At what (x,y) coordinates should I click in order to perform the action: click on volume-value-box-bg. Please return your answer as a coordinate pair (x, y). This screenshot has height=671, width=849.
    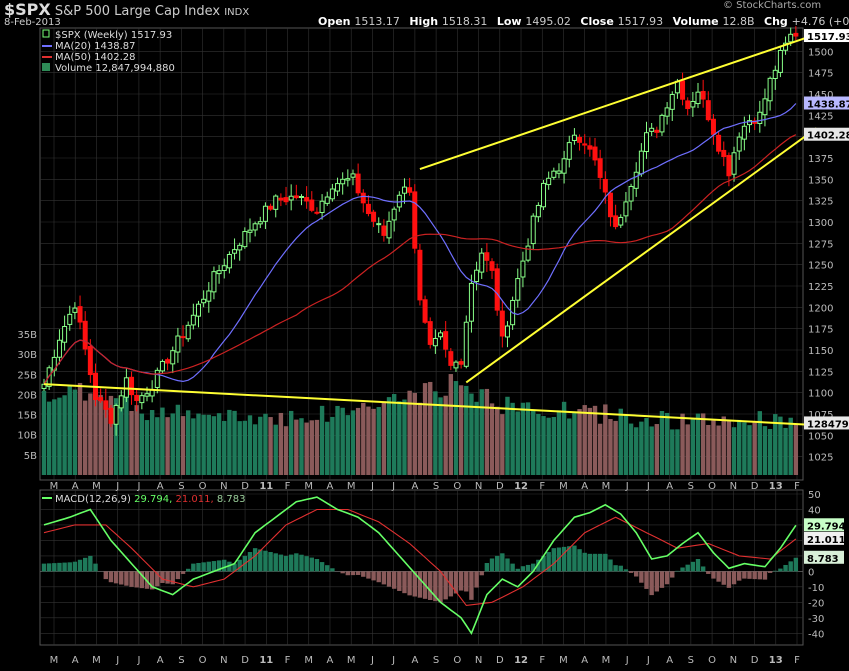
    Looking at the image, I should click on (826, 423).